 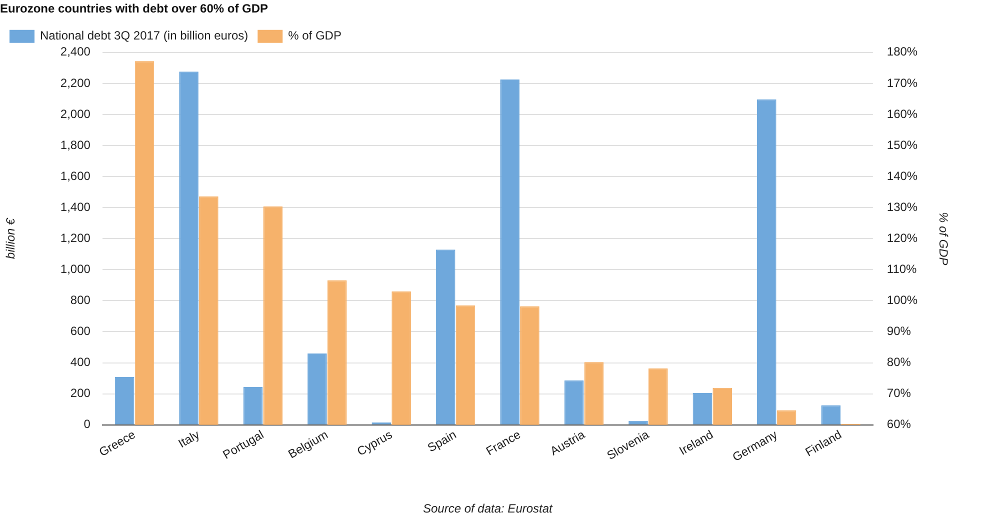 What do you see at coordinates (315, 35) in the screenshot?
I see `legend-label: % of GDP` at bounding box center [315, 35].